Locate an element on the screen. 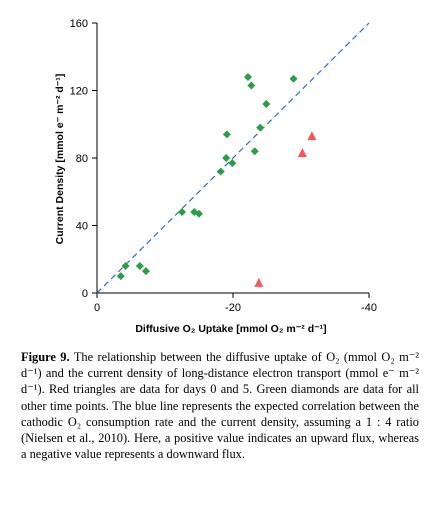 Image resolution: width=435 pixels, height=506 pixels. caption-label: Figure 9. is located at coordinates (45, 357).